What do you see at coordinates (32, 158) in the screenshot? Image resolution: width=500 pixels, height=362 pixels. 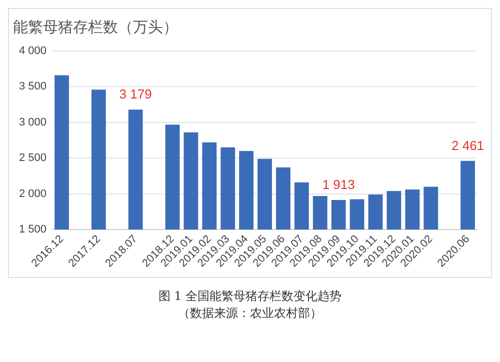 I see `y-tick-label: 2 500` at bounding box center [32, 158].